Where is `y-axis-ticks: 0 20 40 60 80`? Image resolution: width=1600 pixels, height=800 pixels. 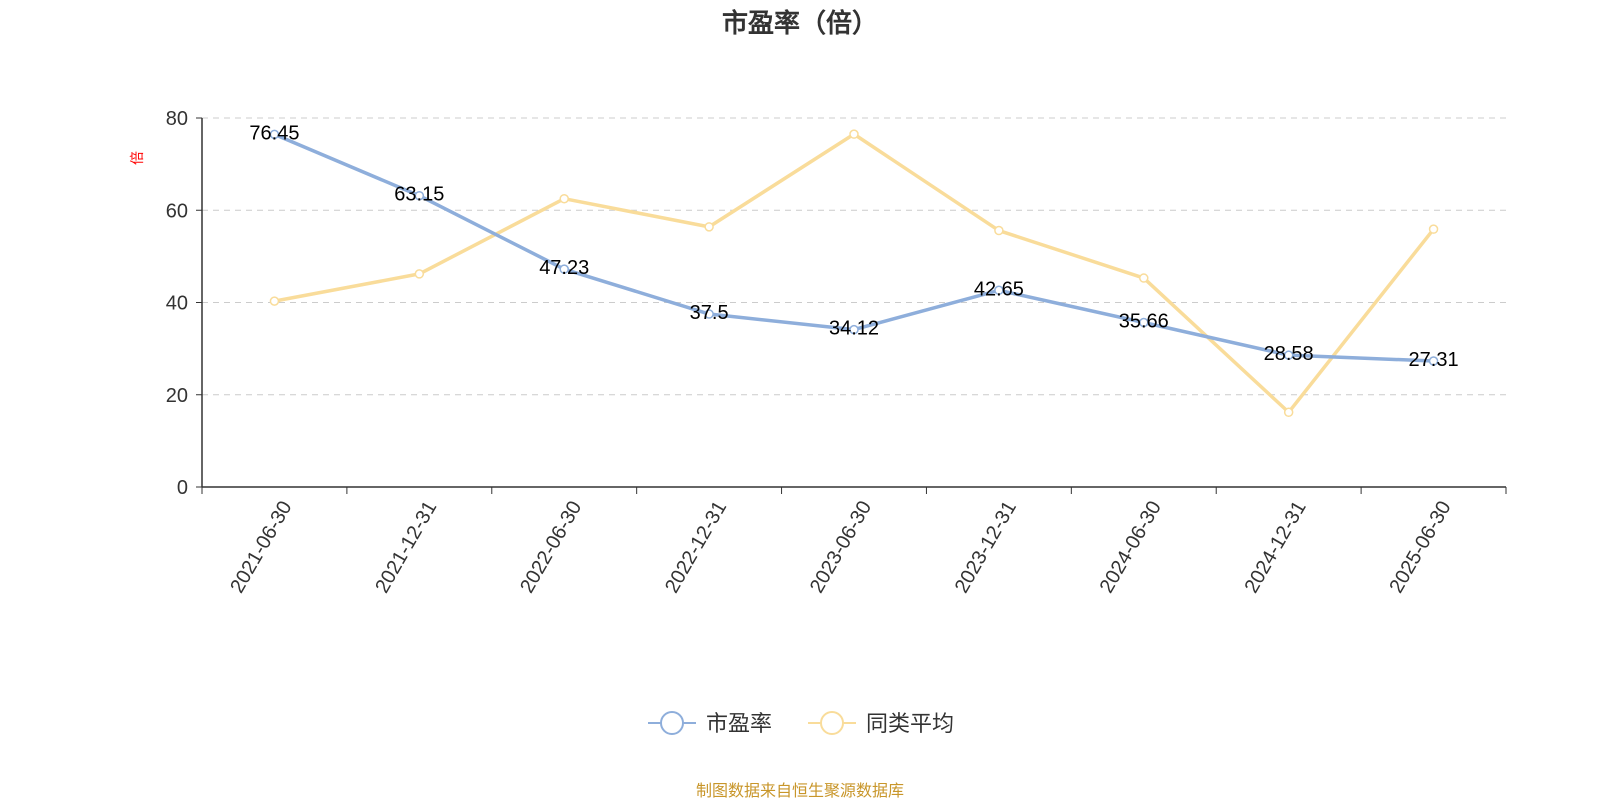 y-axis-ticks: 0 20 40 60 80 is located at coordinates (184, 303).